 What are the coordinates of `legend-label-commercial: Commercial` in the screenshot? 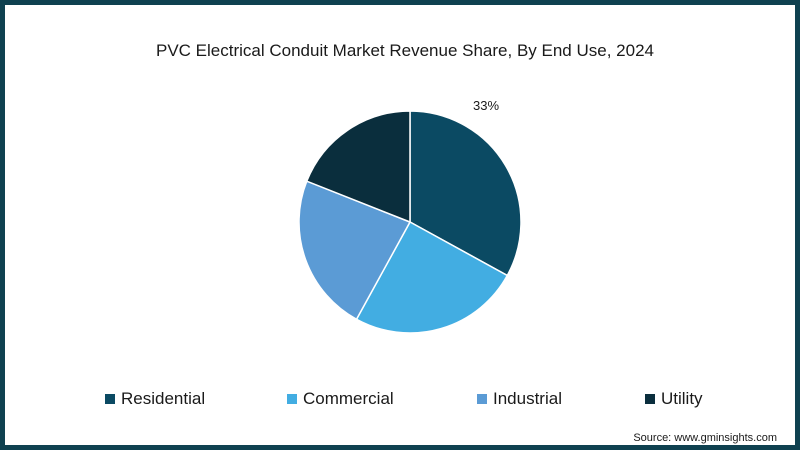 It's located at (348, 398).